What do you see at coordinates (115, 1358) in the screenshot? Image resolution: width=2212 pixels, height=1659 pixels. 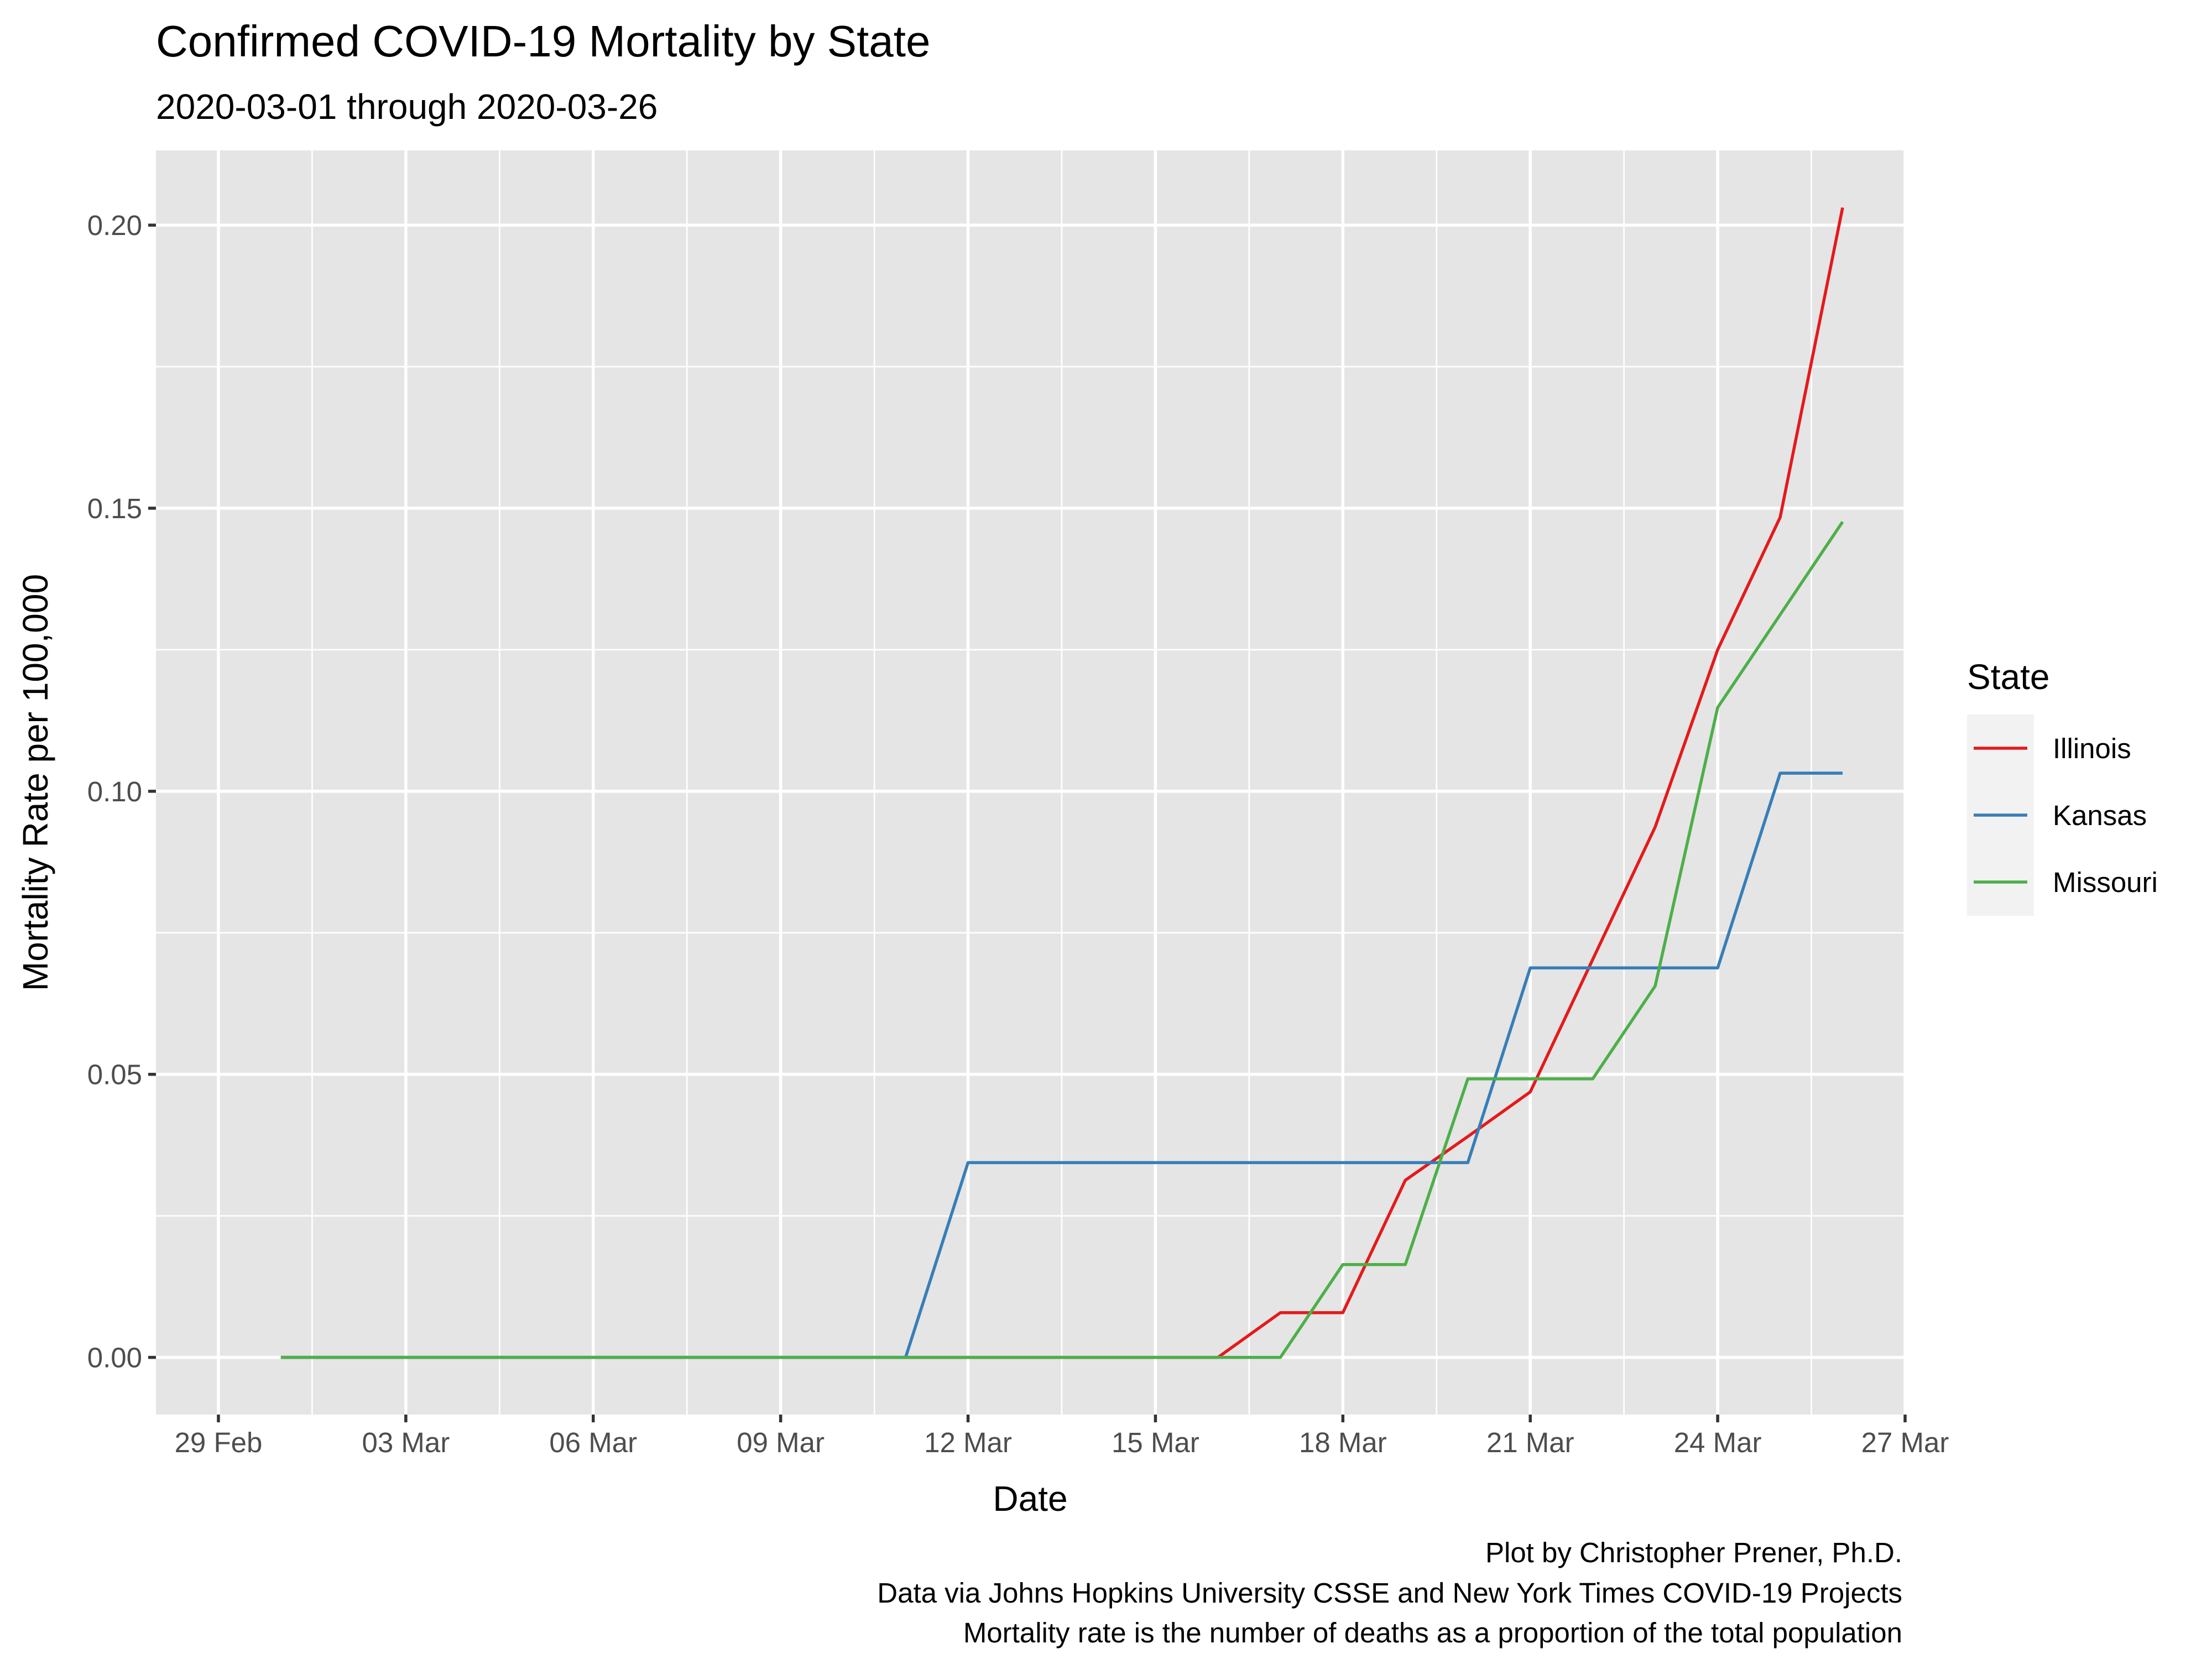 I see `y-tick-label: 0.00` at bounding box center [115, 1358].